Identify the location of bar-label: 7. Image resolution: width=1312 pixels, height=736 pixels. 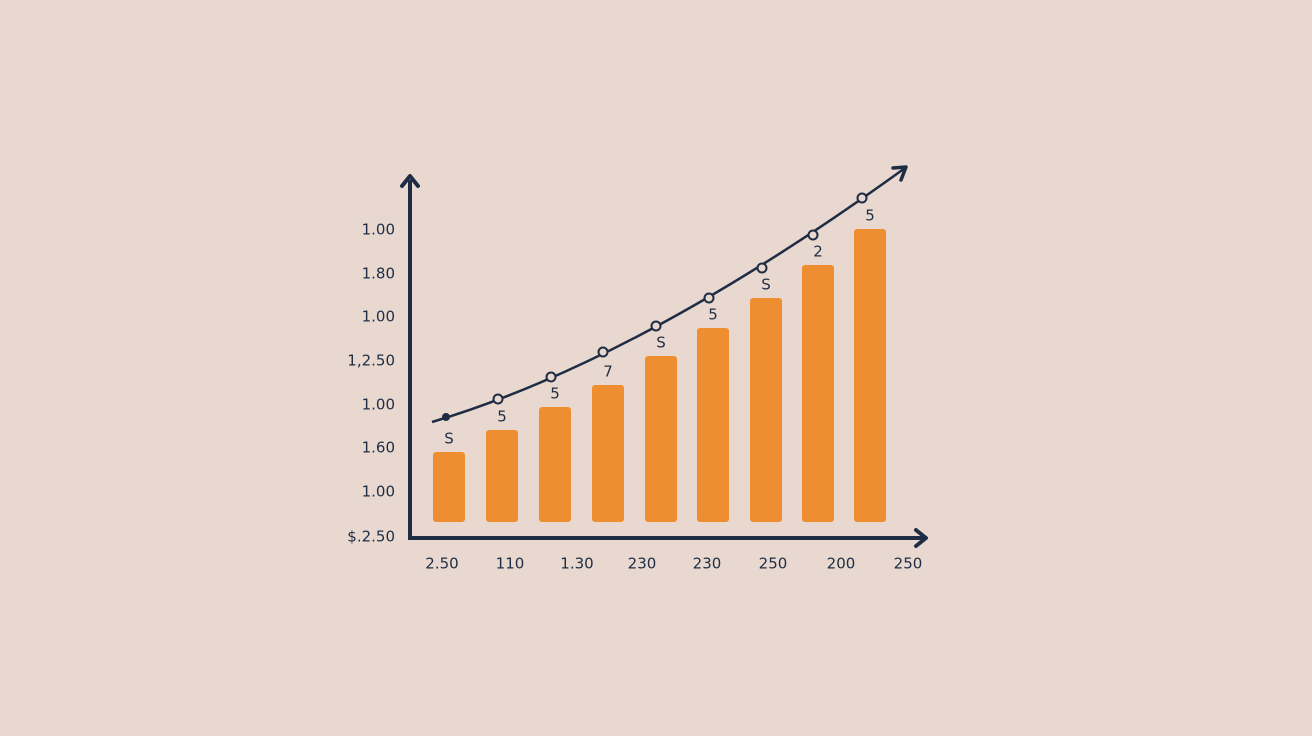
(608, 372).